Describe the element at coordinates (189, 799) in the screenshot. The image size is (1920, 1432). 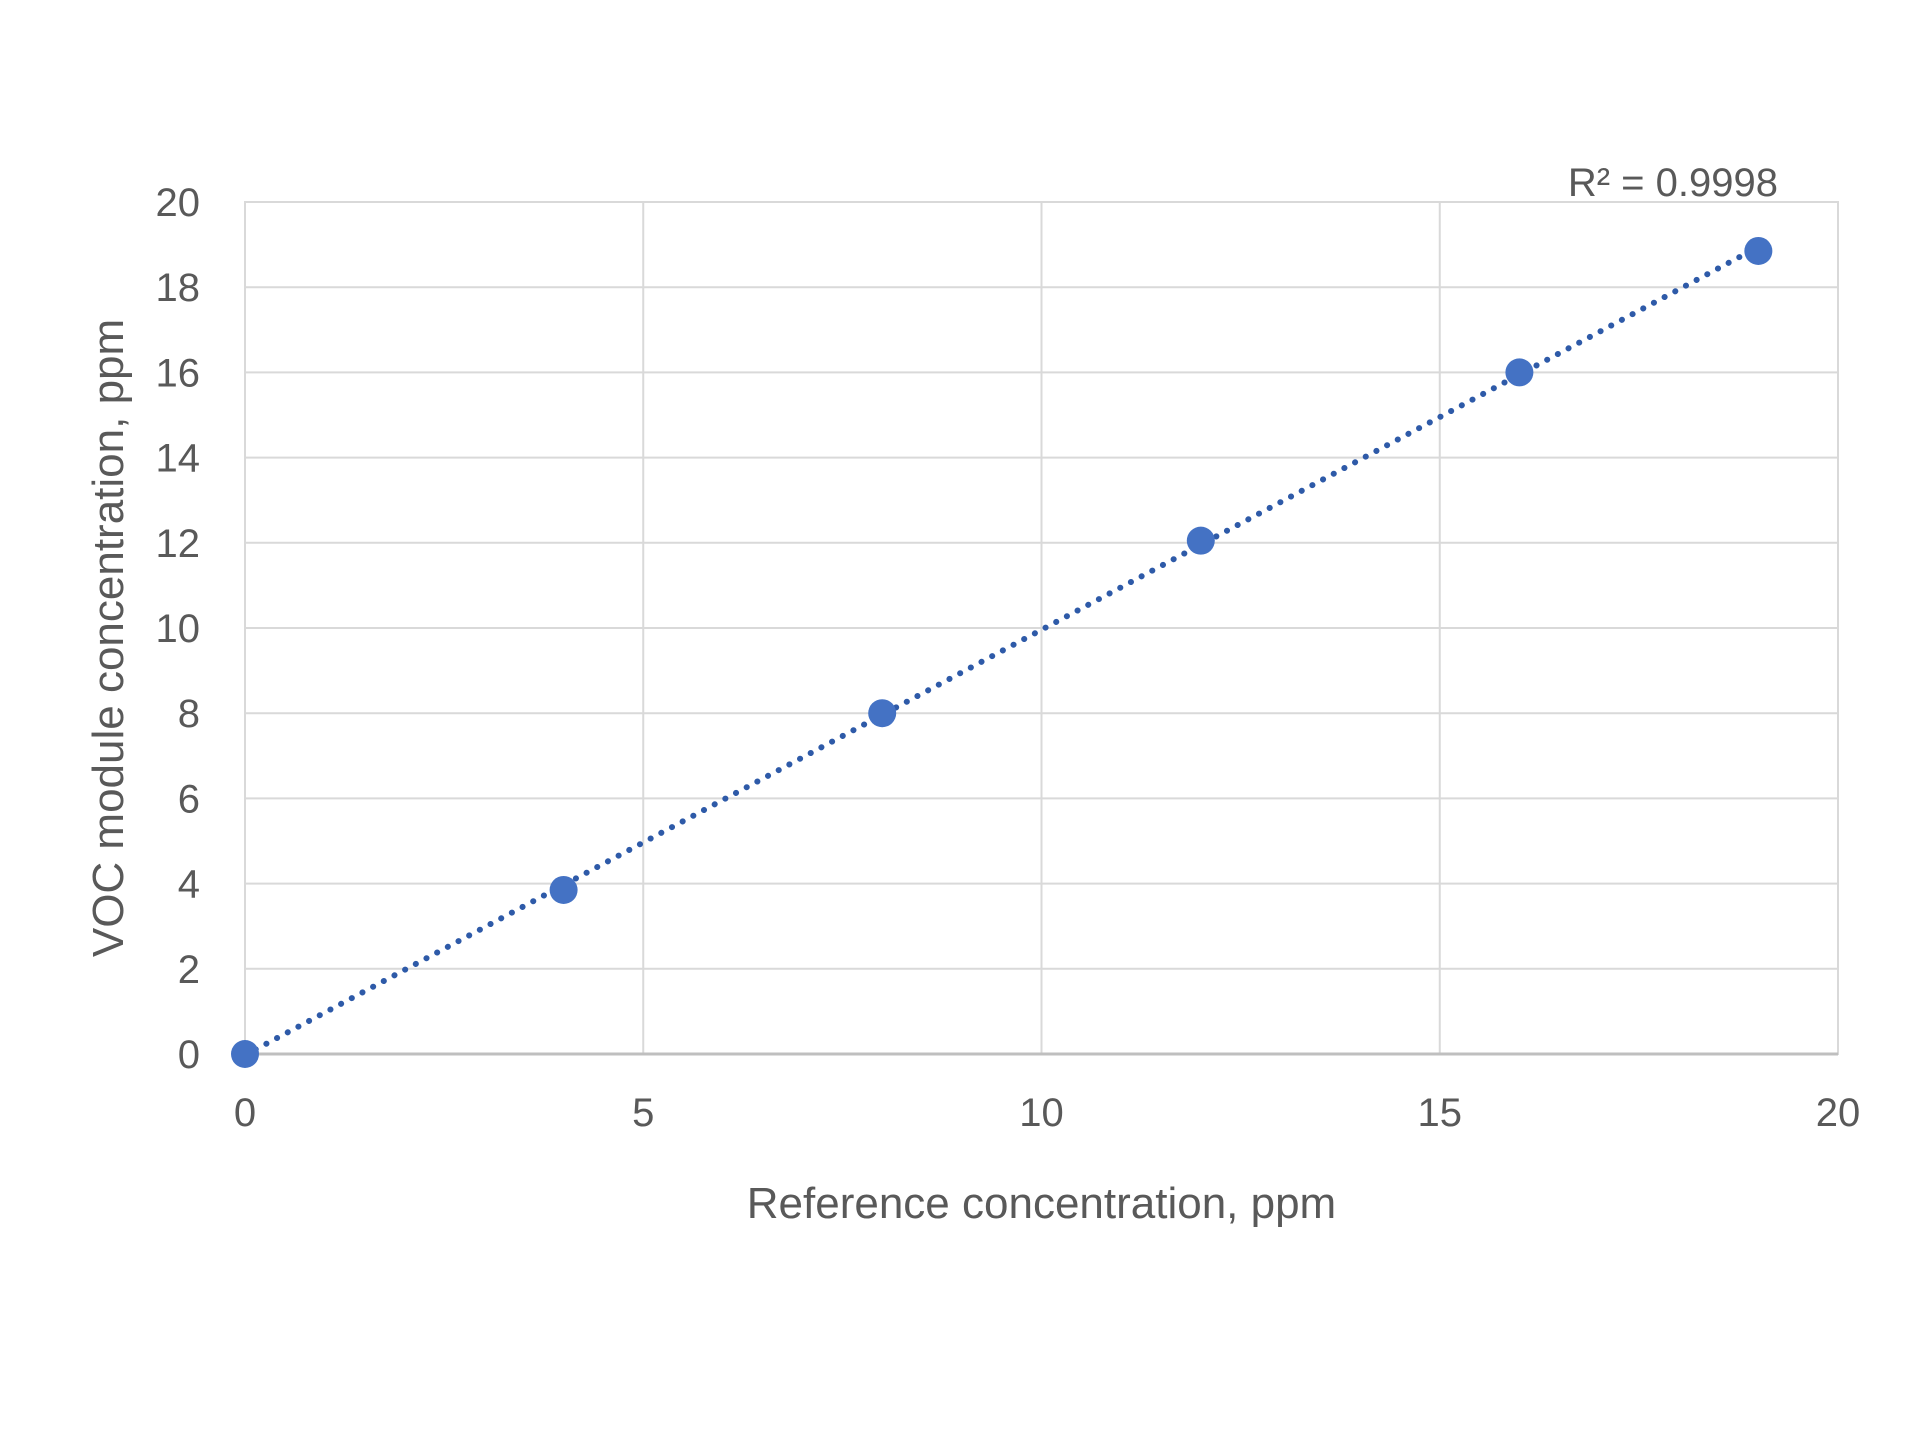
I see `y-tick-label-3: 6` at that location.